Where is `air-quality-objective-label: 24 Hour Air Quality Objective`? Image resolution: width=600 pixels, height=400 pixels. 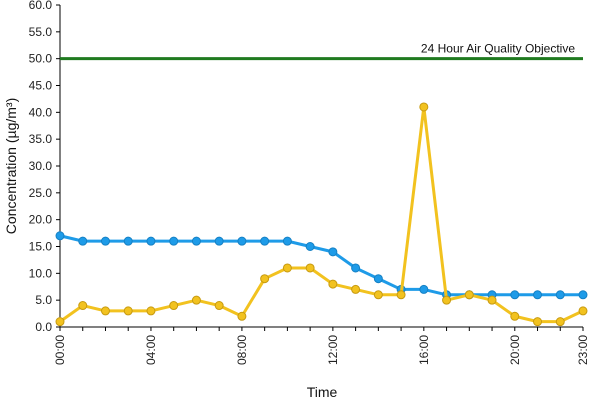
air-quality-objective-label: 24 Hour Air Quality Objective is located at coordinates (498, 49).